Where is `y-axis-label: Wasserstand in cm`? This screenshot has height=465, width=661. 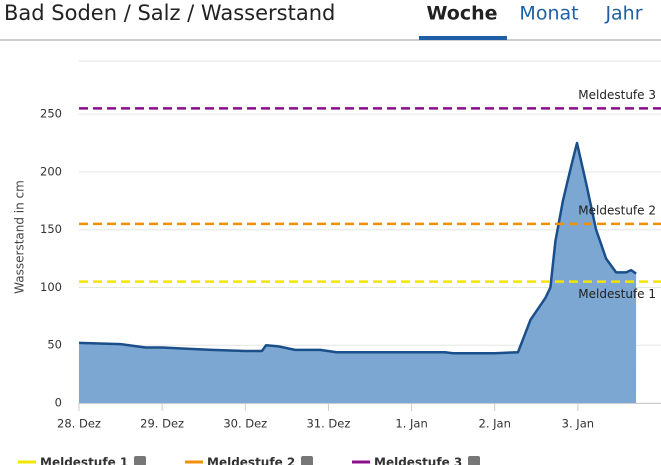
y-axis-label: Wasserstand in cm is located at coordinates (20, 237).